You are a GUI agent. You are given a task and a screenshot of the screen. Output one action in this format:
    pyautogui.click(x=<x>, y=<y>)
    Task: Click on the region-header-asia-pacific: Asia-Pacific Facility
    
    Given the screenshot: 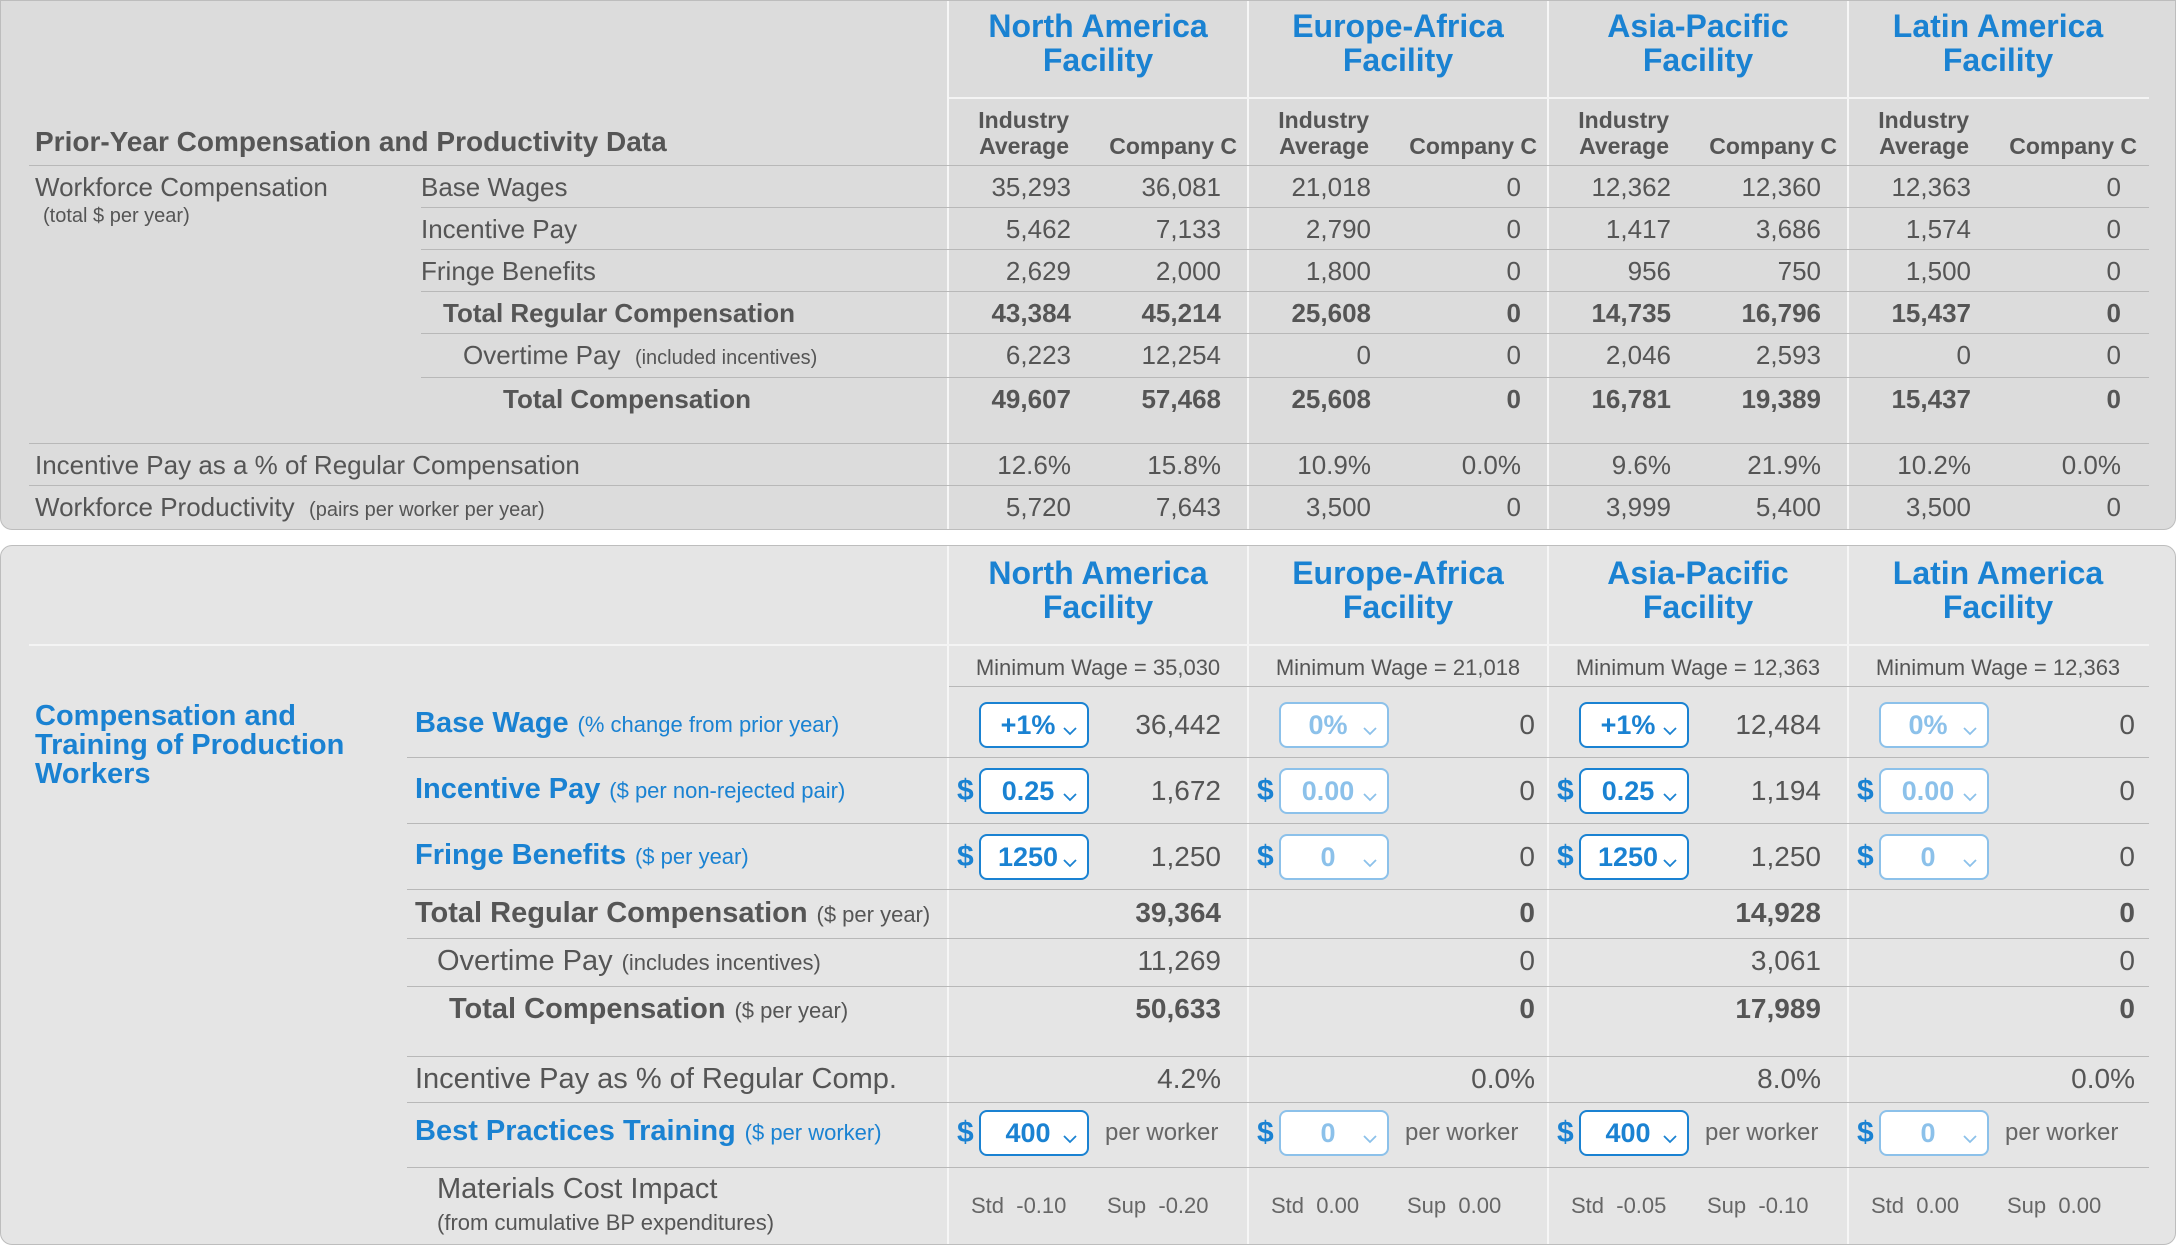 What is the action you would take?
    pyautogui.click(x=1698, y=590)
    